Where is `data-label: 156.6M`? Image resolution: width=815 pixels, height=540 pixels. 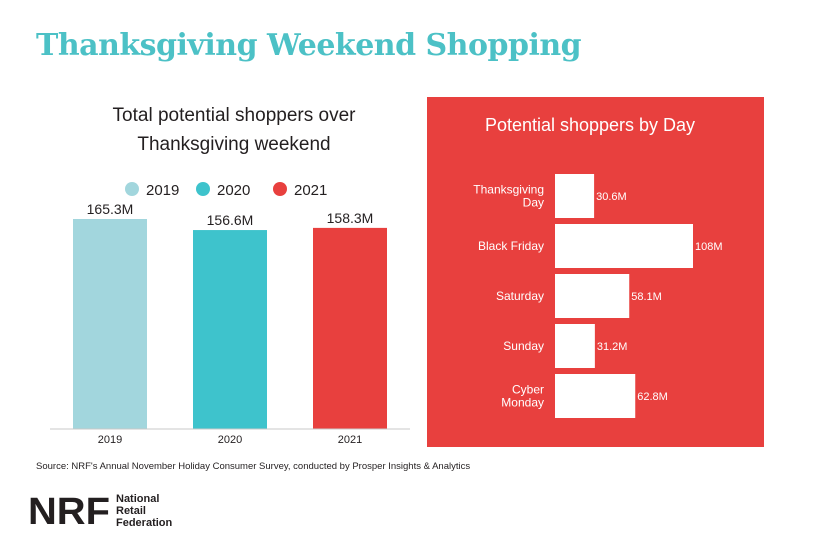
data-label: 156.6M is located at coordinates (230, 220).